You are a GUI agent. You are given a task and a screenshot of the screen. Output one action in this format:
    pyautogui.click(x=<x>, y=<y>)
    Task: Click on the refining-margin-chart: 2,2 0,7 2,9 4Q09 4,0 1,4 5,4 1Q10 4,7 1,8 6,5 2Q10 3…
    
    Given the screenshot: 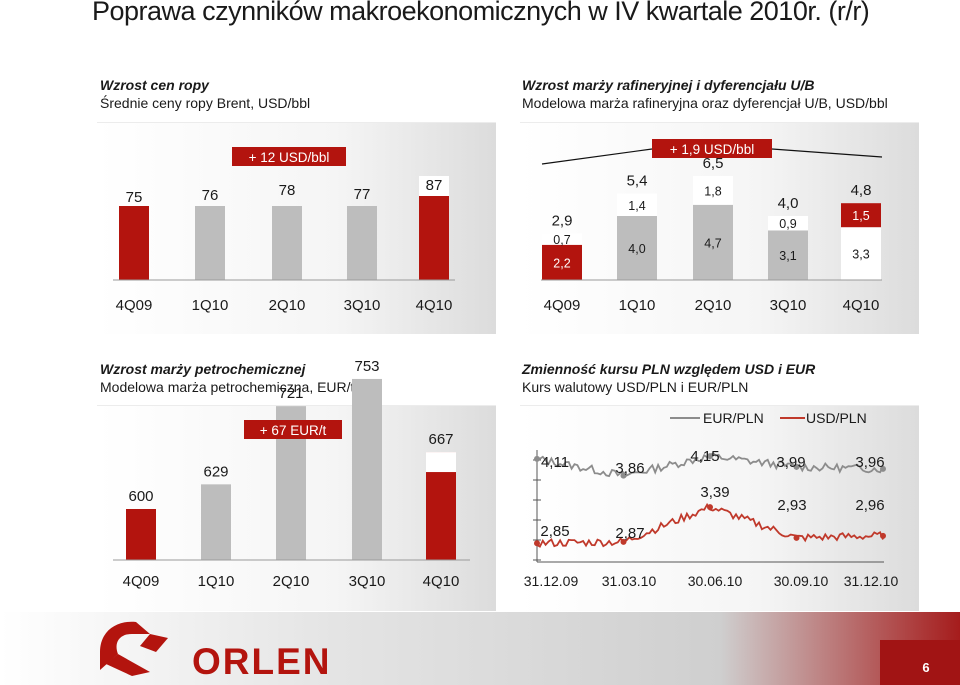 What is the action you would take?
    pyautogui.click(x=712, y=231)
    